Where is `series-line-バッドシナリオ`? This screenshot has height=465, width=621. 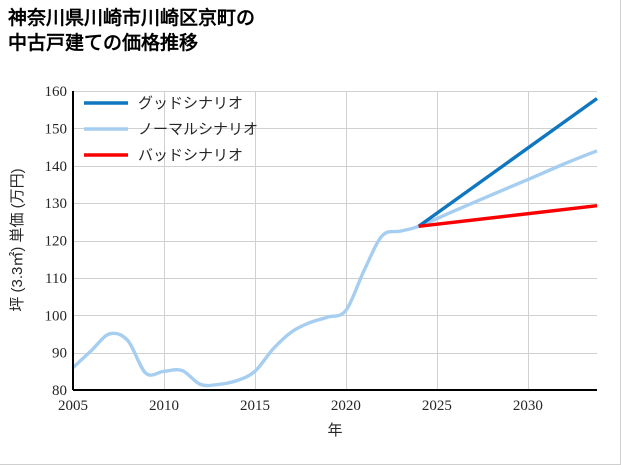 series-line-バッドシナリオ is located at coordinates (508, 216).